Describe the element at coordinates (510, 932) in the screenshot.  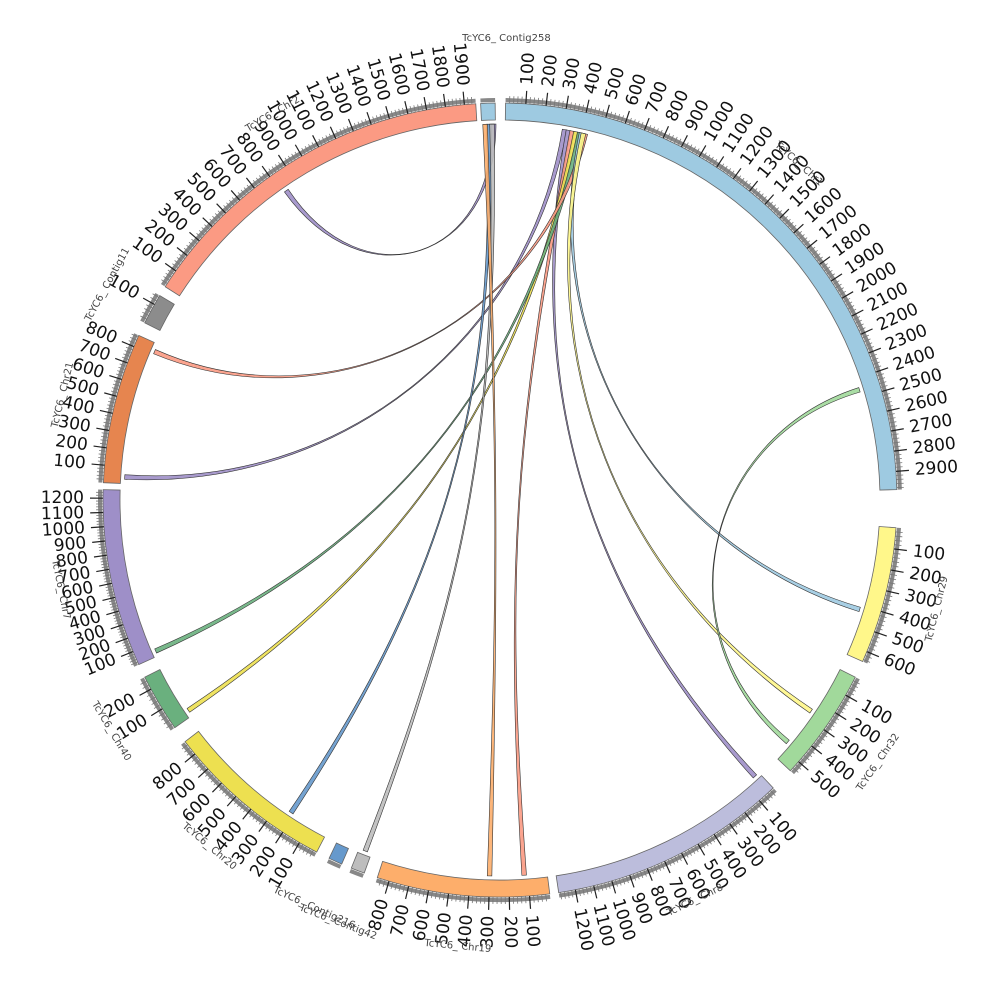
I see `tick-label: 200` at that location.